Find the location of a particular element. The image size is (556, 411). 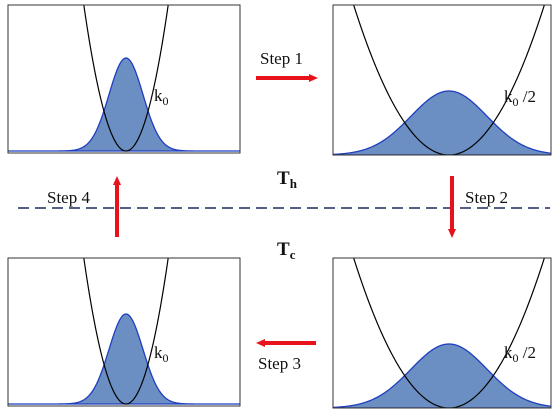

label-k0-bottom-left: k0 is located at coordinates (161, 354).